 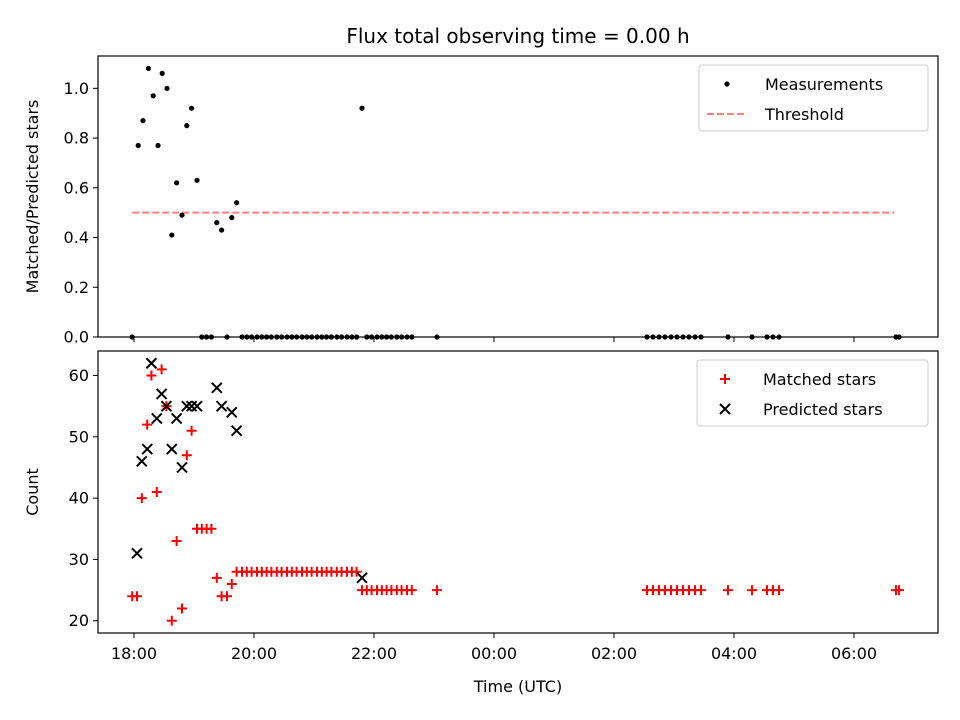 I want to click on legend-1: Measurements Threshold, so click(x=813, y=98).